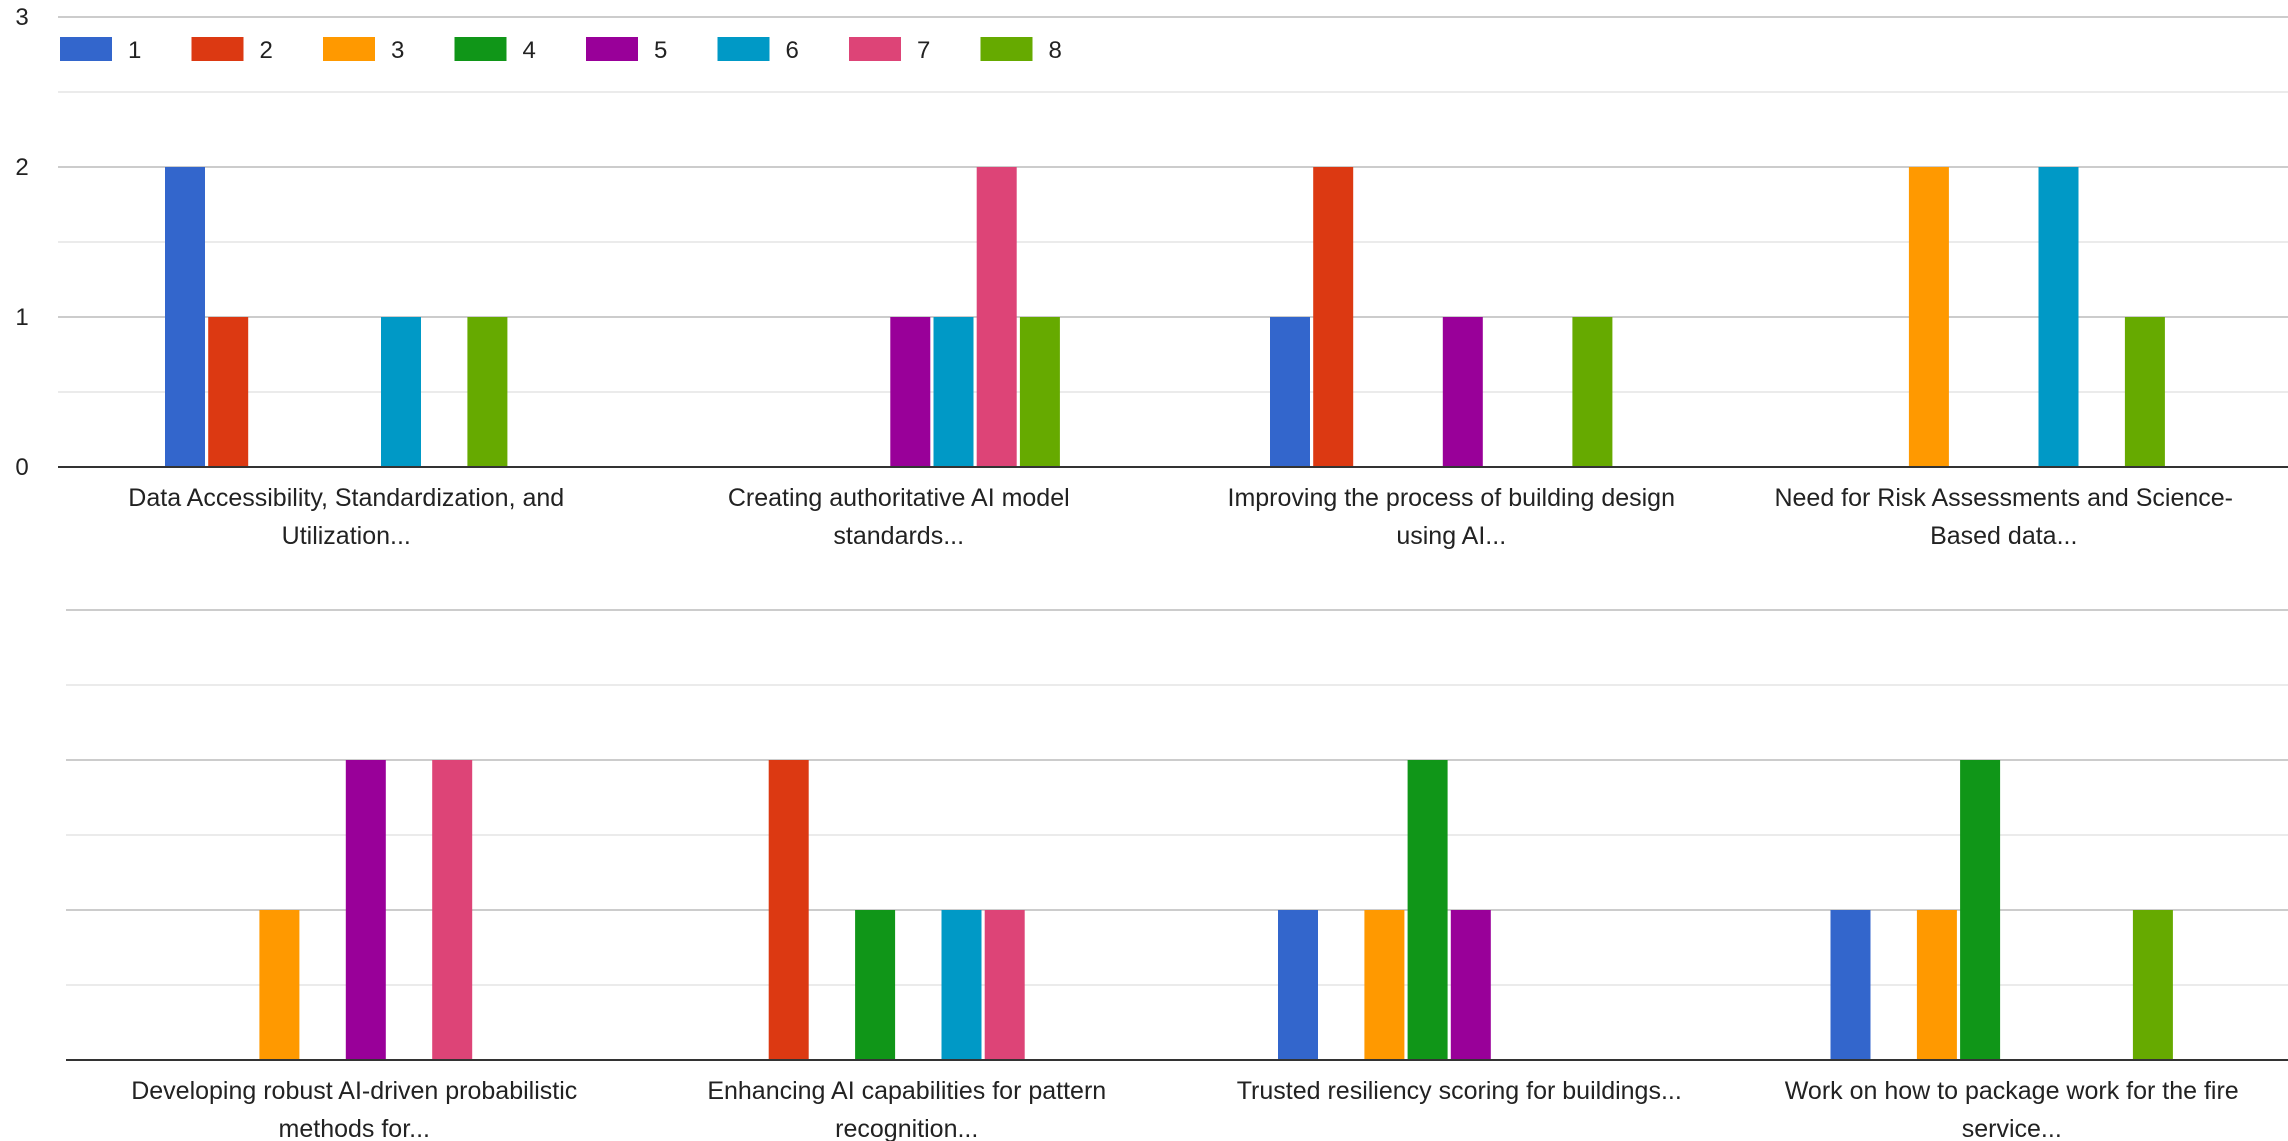 The image size is (2288, 1141). Describe the element at coordinates (660, 50) in the screenshot. I see `legend-label: 5` at that location.